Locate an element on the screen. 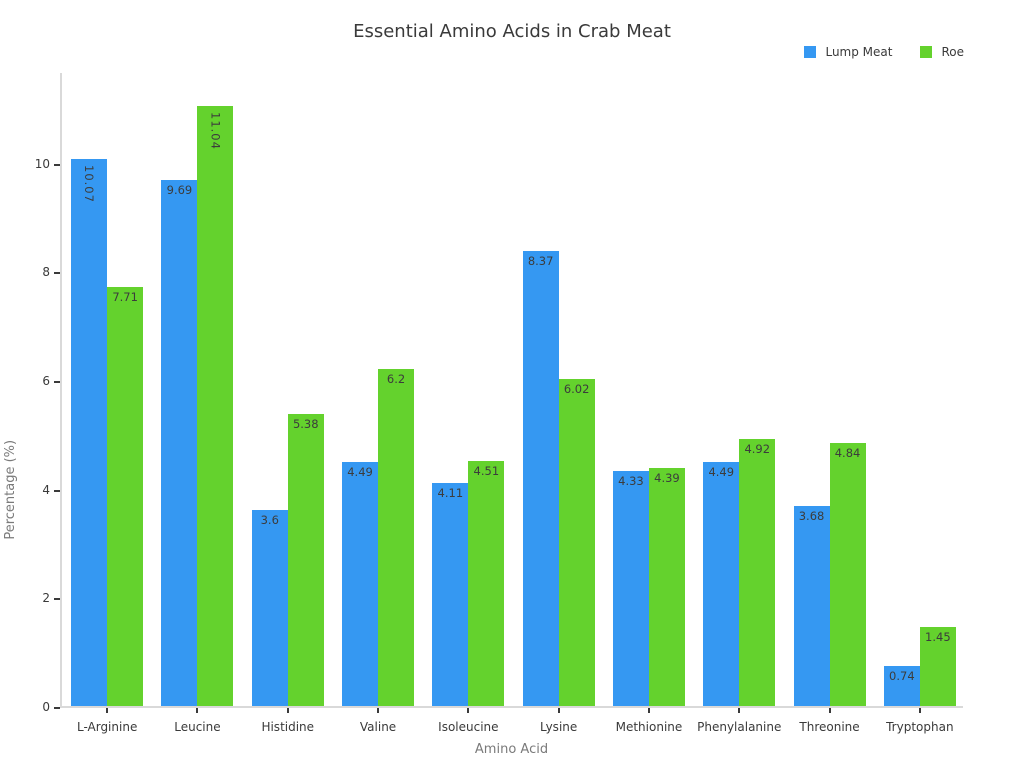  legend-swatch-lump-meat-icon is located at coordinates (810, 52).